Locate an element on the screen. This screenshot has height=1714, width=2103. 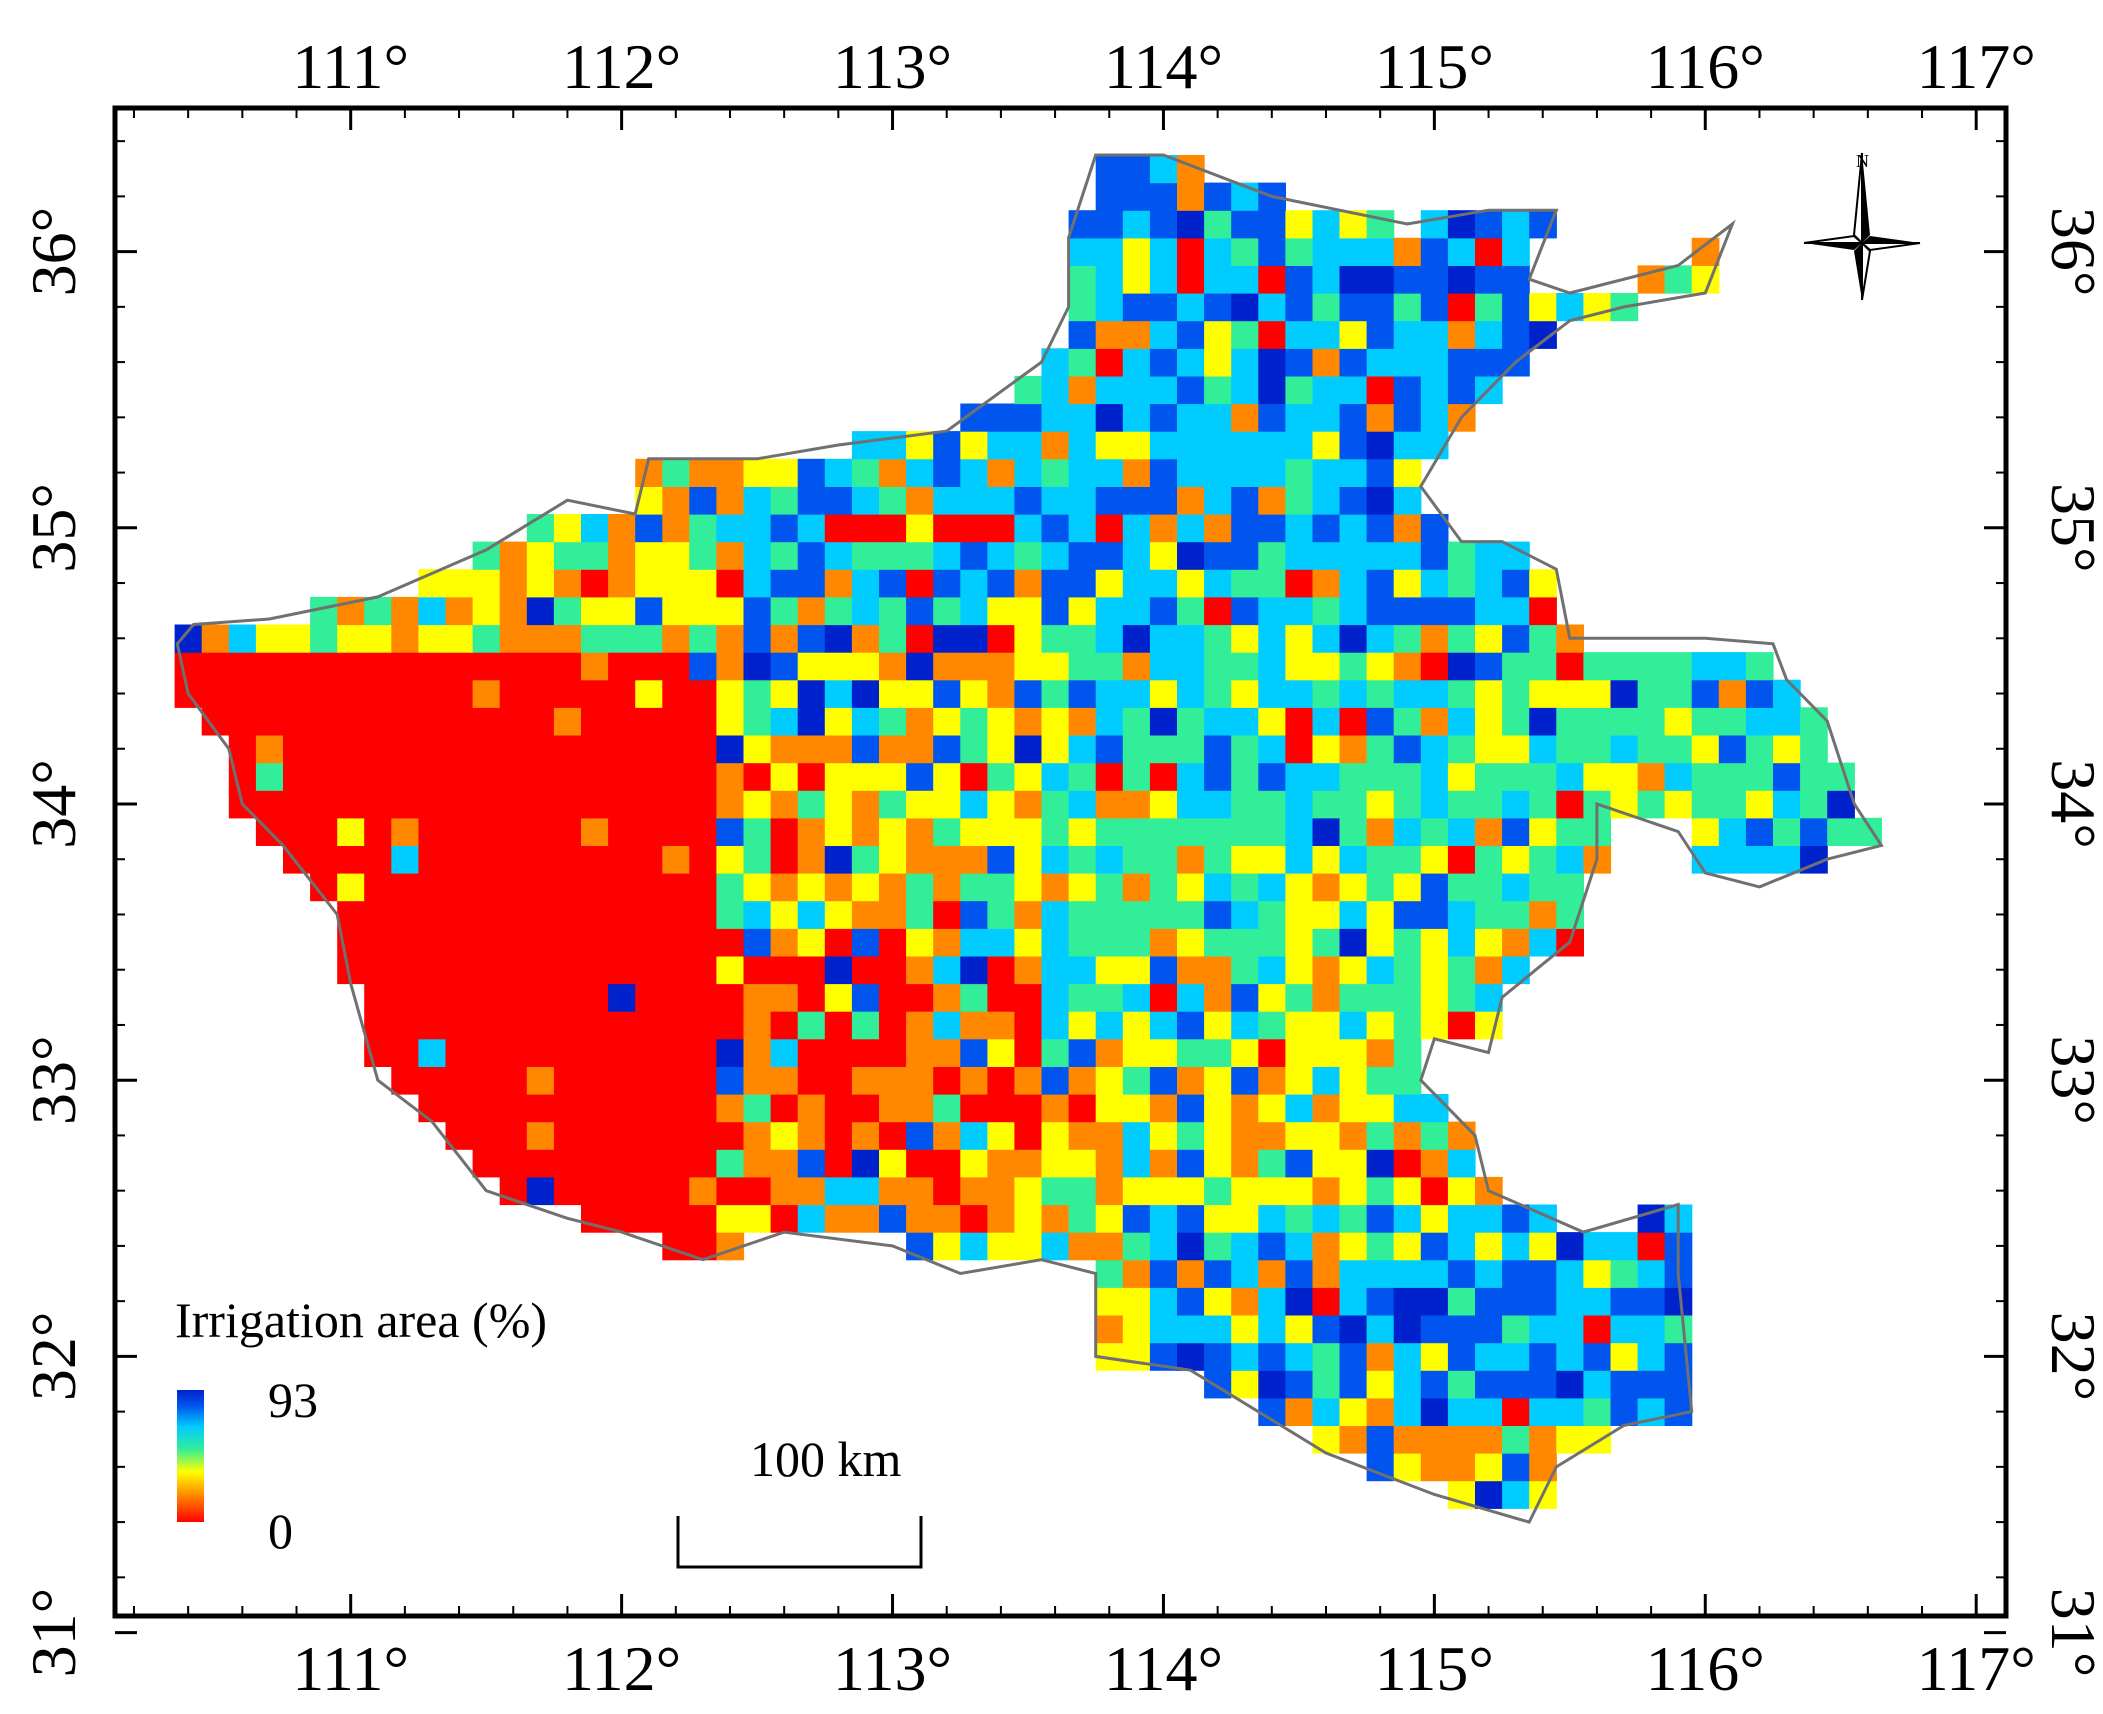
lon-label-top: 112° is located at coordinates (621, 66).